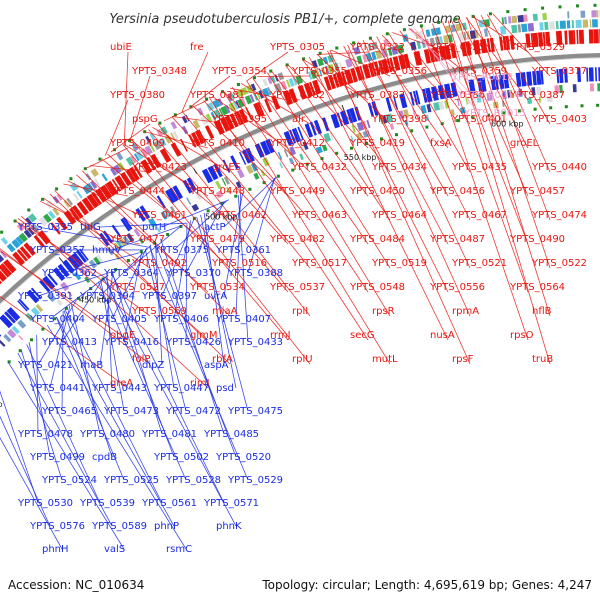  Describe the element at coordinates (319, 167) in the screenshot. I see `forward-gene-label: YPTS_0432` at that location.